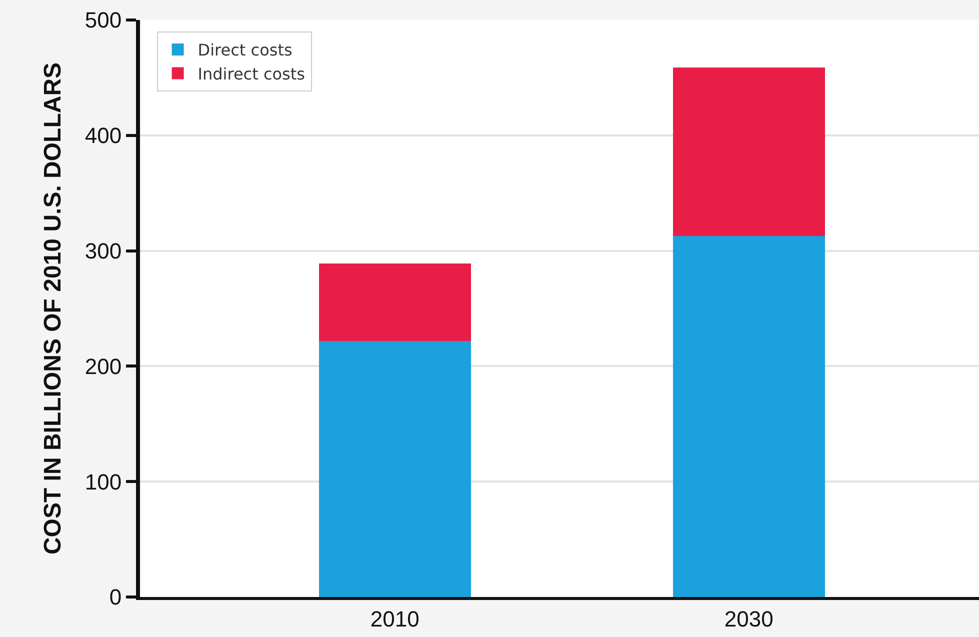 The height and width of the screenshot is (637, 979). Describe the element at coordinates (103, 366) in the screenshot. I see `y-tick-label: 200` at that location.